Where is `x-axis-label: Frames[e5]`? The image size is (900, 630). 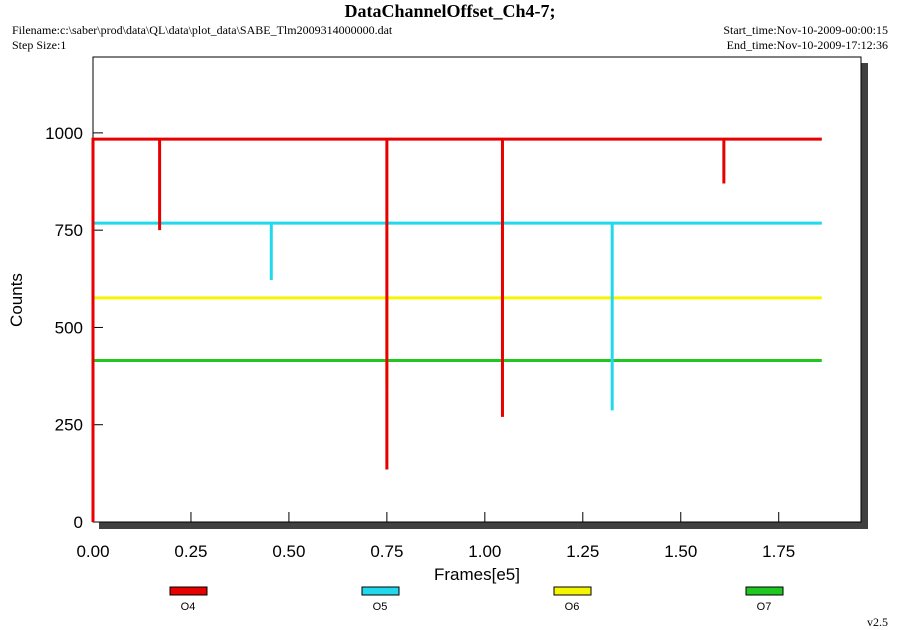
x-axis-label: Frames[e5] is located at coordinates (477, 574).